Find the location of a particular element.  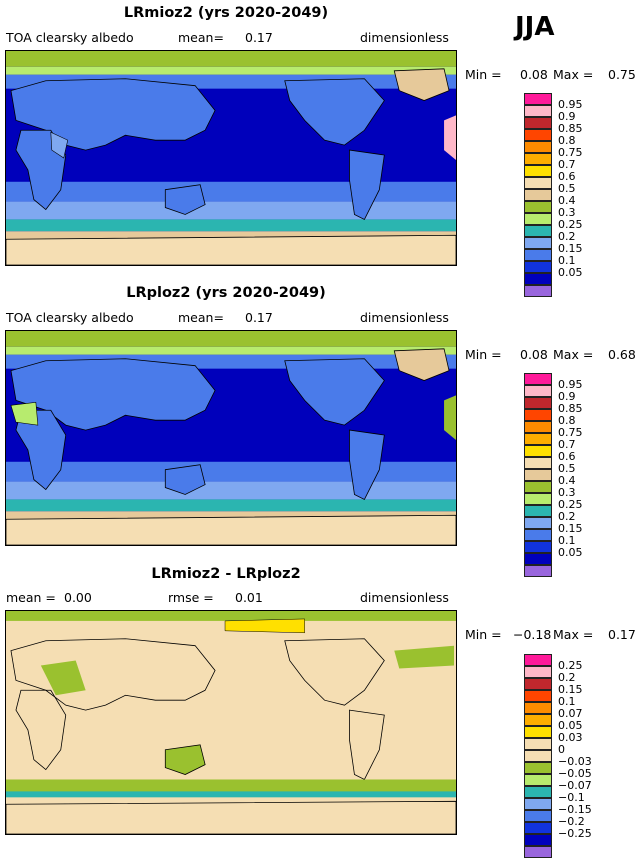

panel2-title: LRploz2 (yrs 2020-2049) is located at coordinates (226, 293).